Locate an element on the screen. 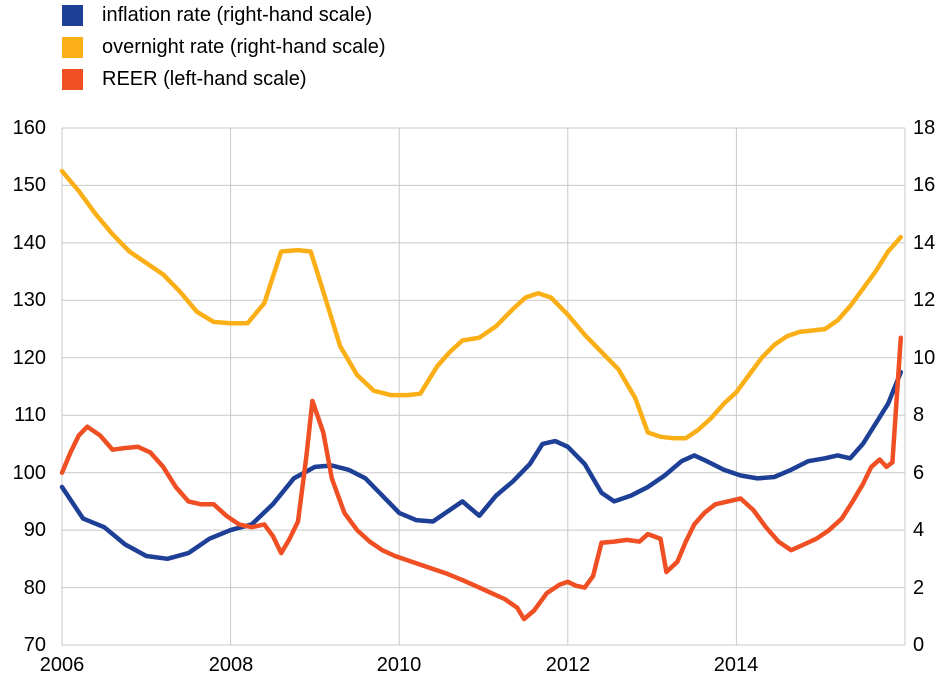 The height and width of the screenshot is (699, 941). legend-label-overnight-rate: overnight rate (right-hand scale) is located at coordinates (244, 47).